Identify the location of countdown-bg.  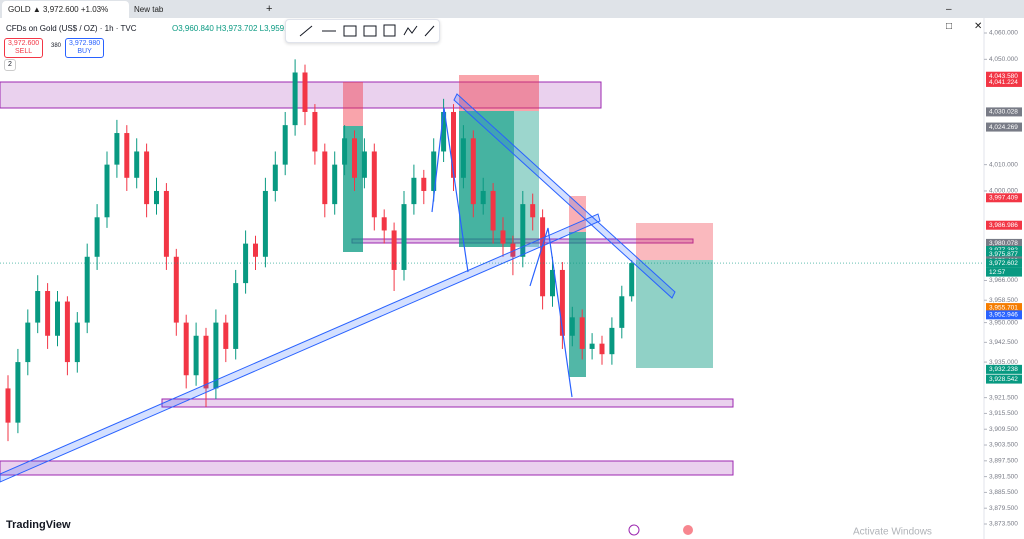
(1004, 272).